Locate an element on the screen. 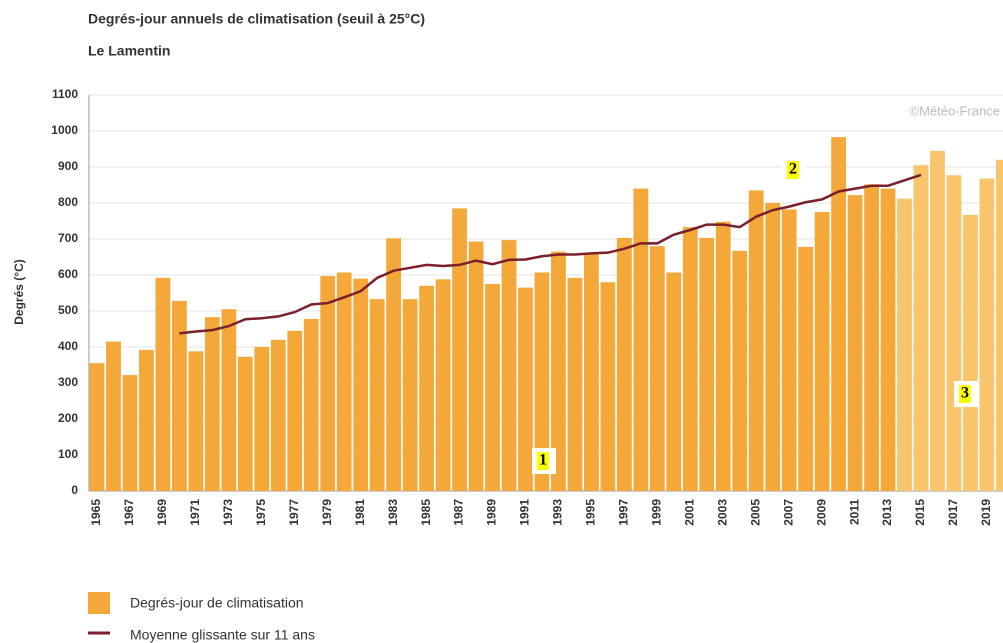 This screenshot has width=1003, height=643. legend-swatch is located at coordinates (99, 603).